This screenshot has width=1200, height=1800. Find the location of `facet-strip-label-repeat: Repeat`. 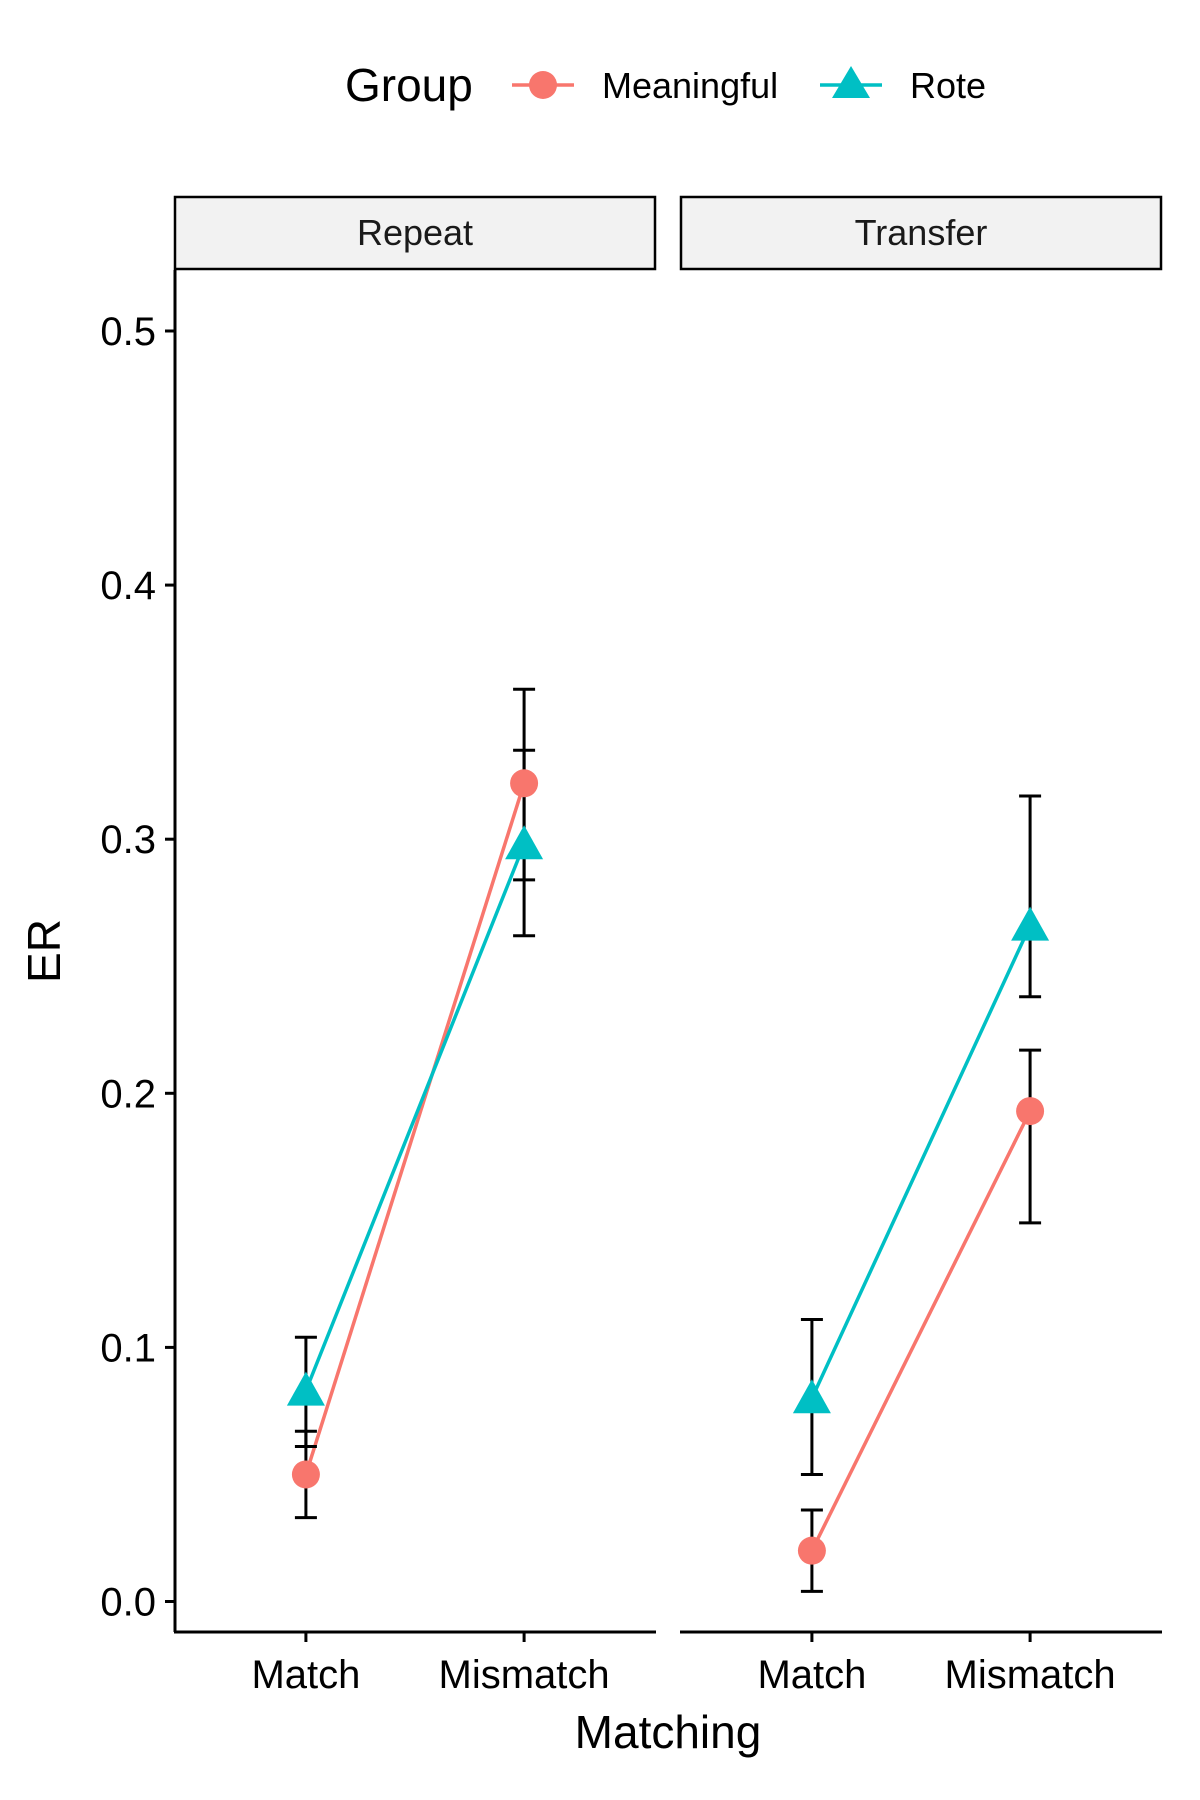

facet-strip-label-repeat: Repeat is located at coordinates (415, 232).